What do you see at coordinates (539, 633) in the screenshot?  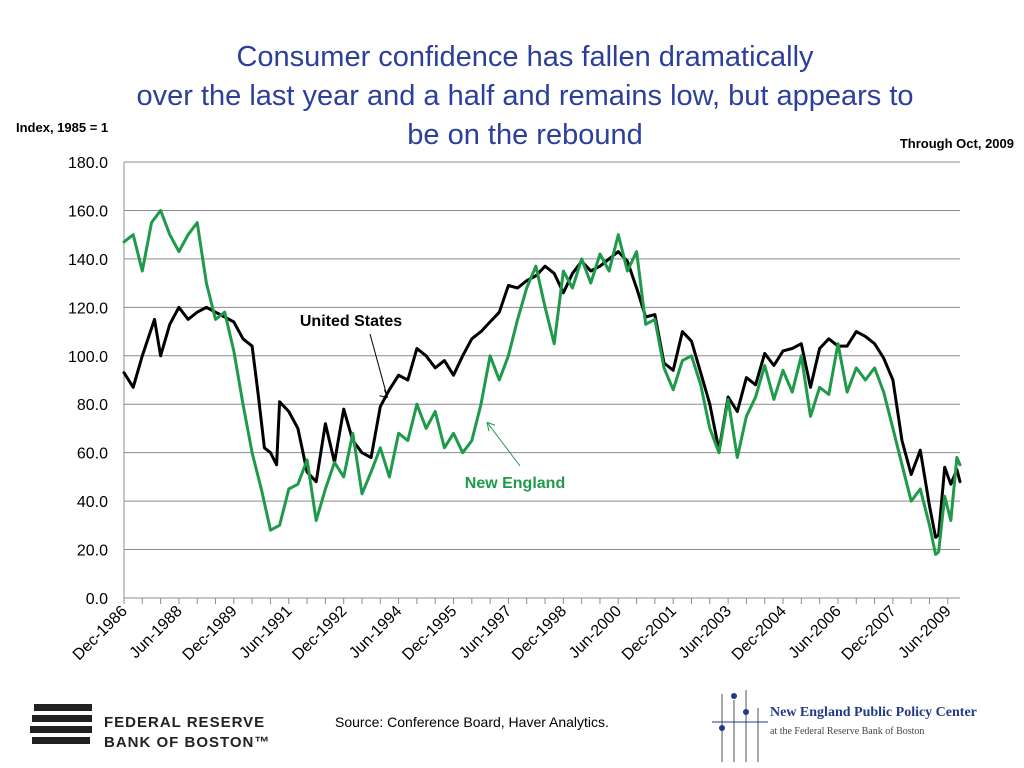 I see `x-tick-label: Dec-1998` at bounding box center [539, 633].